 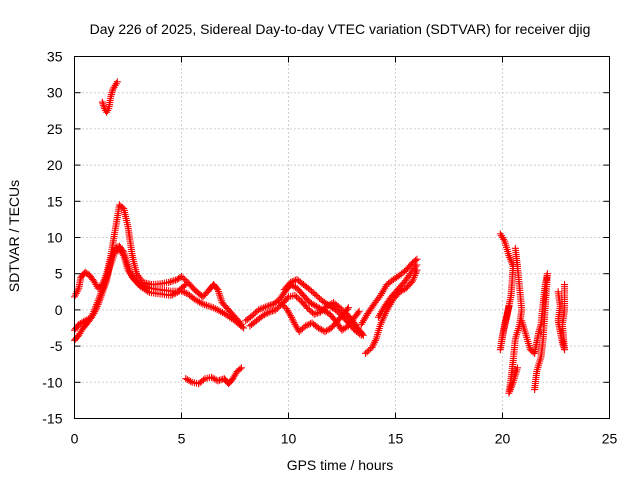 I want to click on series-track-low, so click(x=213, y=376).